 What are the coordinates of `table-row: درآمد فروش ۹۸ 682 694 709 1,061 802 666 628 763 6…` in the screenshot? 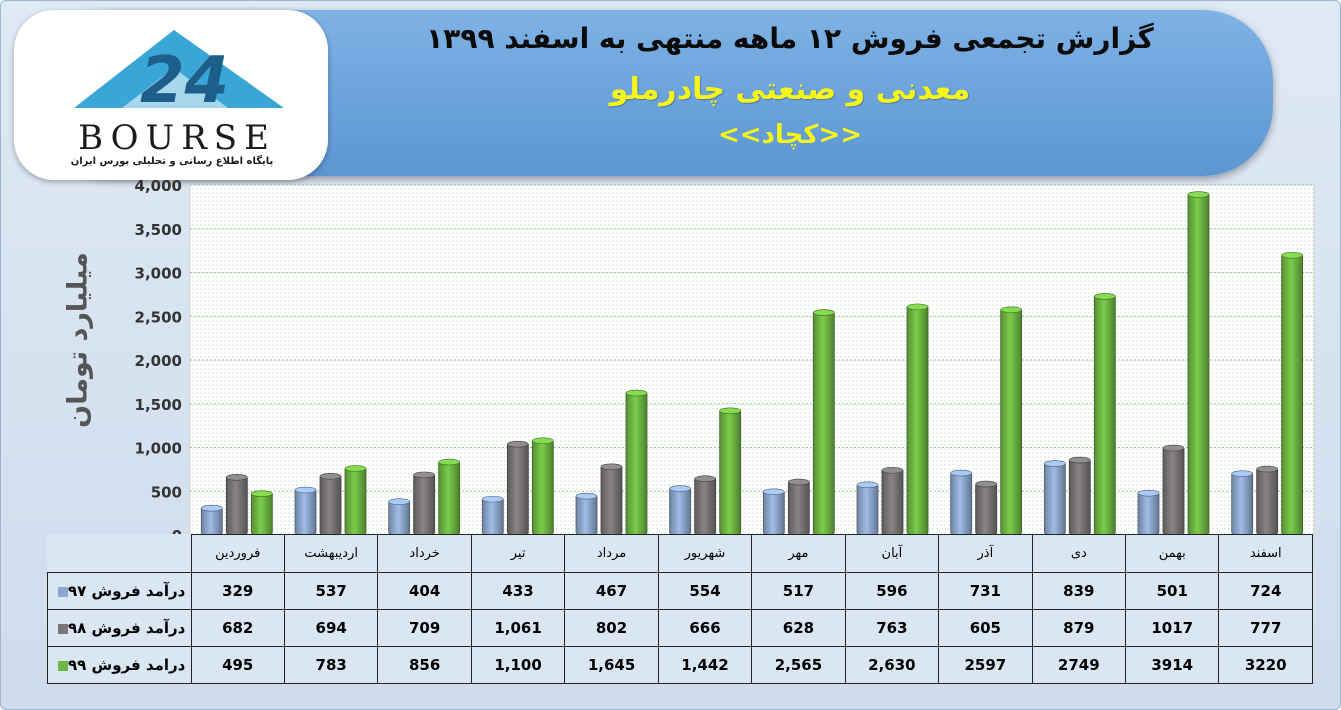 It's located at (680, 628).